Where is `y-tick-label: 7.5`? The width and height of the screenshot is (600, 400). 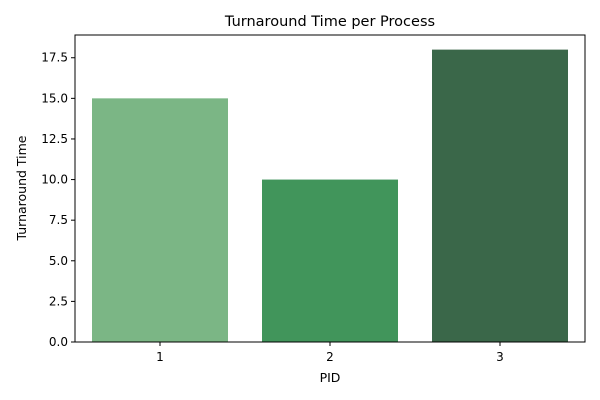 y-tick-label: 7.5 is located at coordinates (58, 220).